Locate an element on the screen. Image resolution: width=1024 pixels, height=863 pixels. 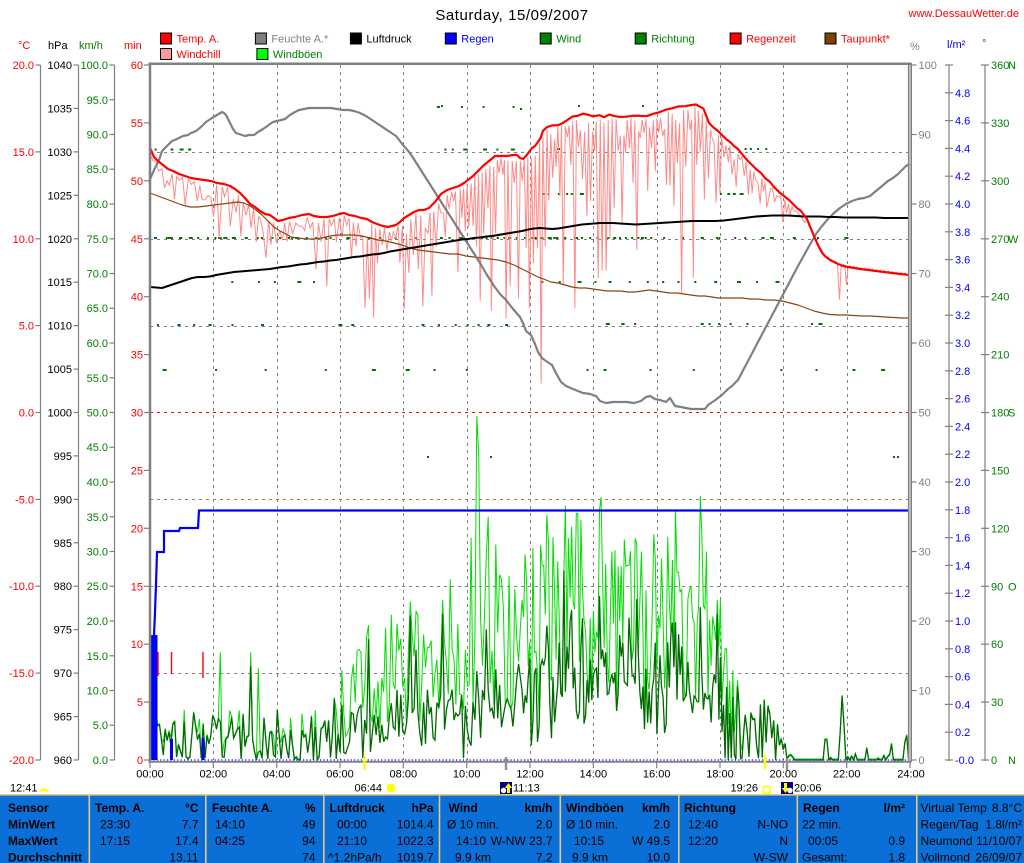
svg-text: Temp. A. is located at coordinates (198, 40).